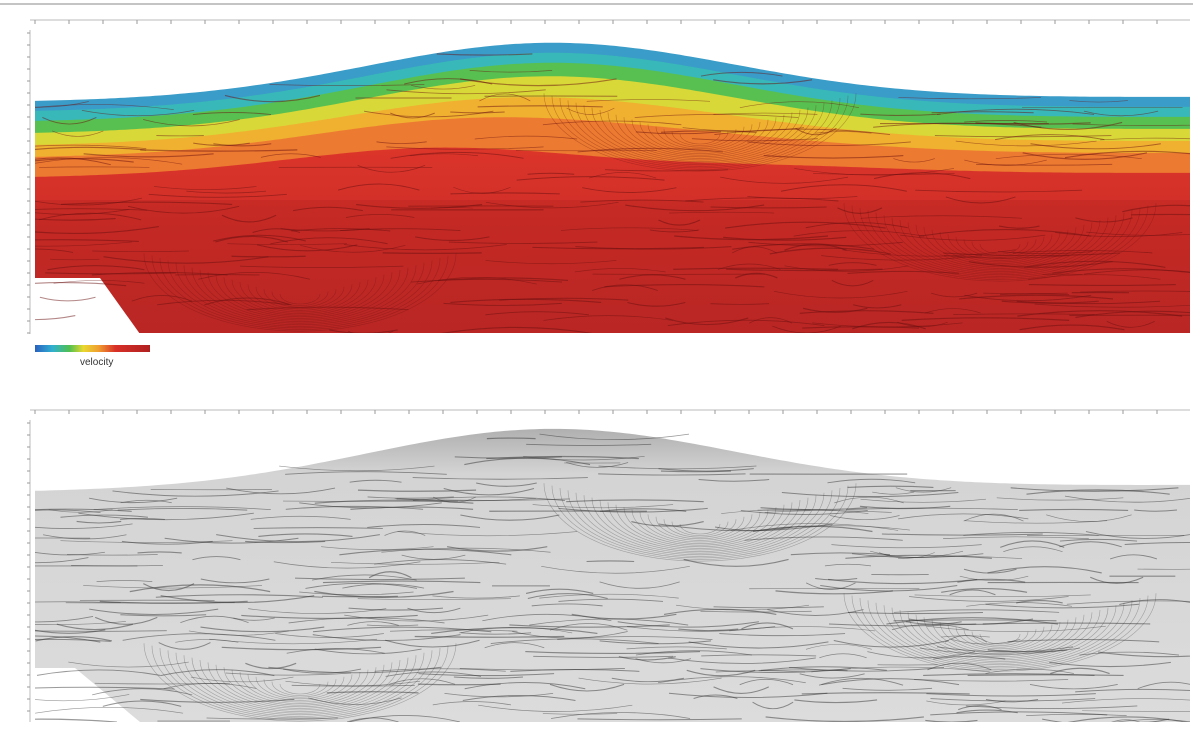  I want to click on blank-wedge, so click(87, 695).